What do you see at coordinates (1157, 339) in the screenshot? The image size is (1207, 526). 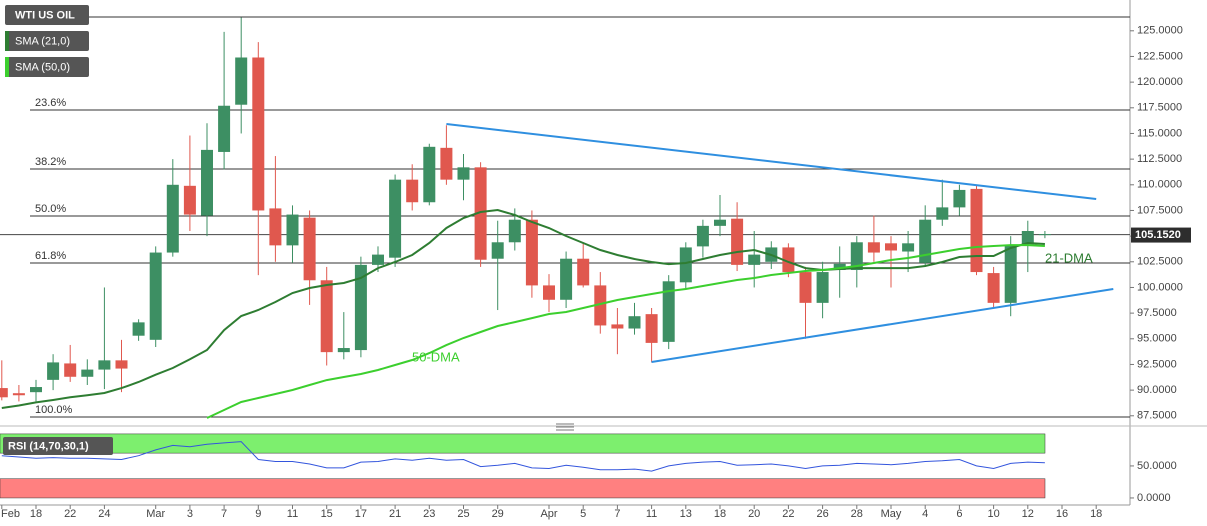 I see `y-tick-label: 95.0000` at bounding box center [1157, 339].